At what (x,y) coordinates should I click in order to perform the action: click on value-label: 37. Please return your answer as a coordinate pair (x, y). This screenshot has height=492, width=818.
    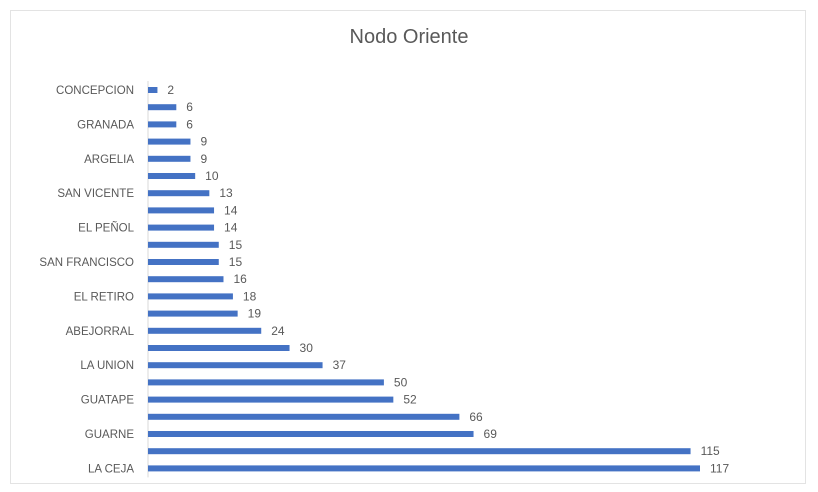
    Looking at the image, I should click on (340, 365).